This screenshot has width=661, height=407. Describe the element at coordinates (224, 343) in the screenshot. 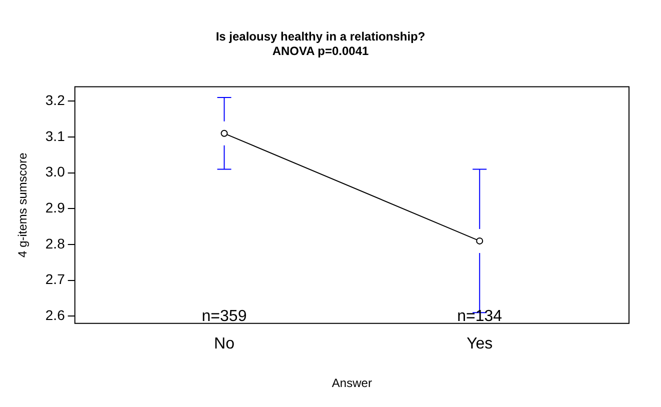

I see `x-tick-label: No` at that location.